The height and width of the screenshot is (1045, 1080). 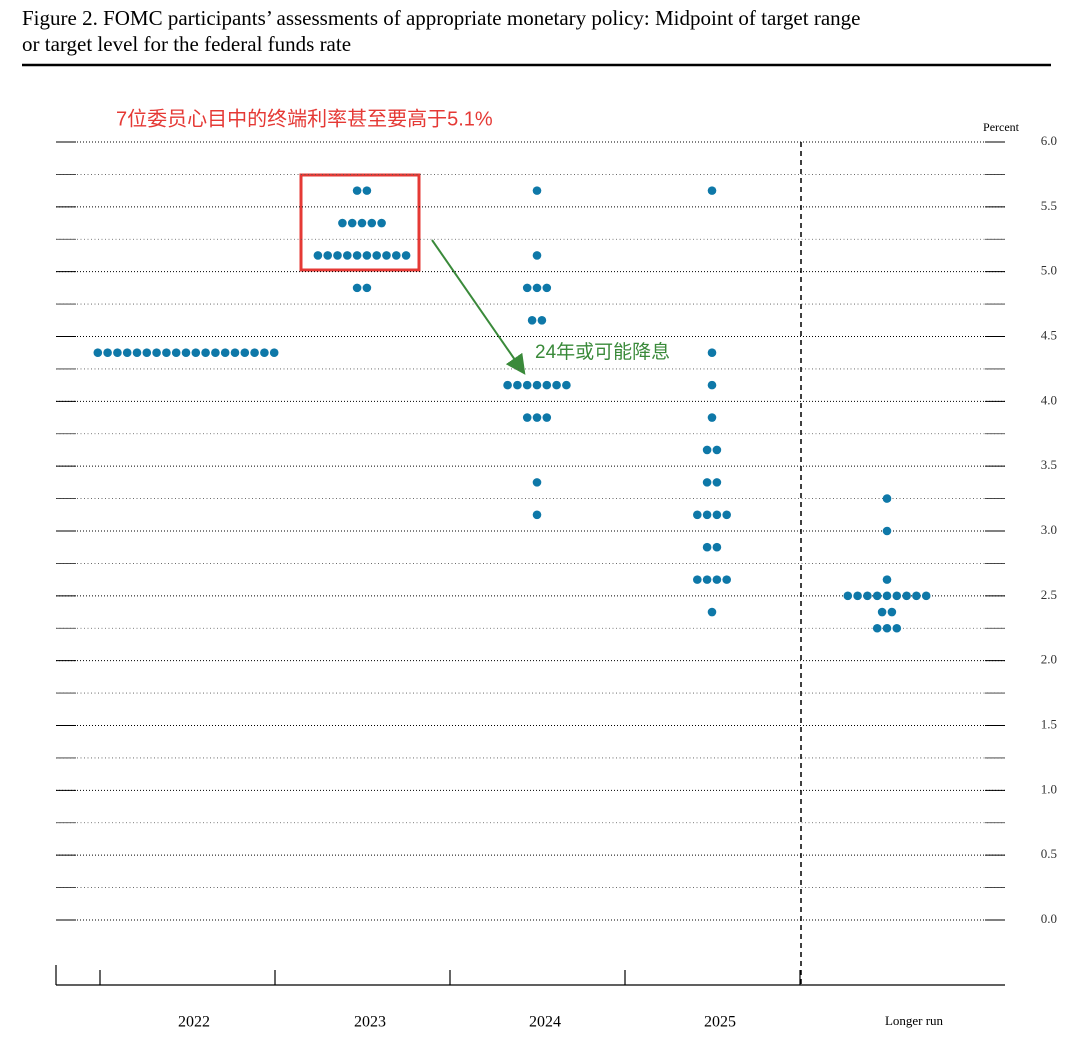 What do you see at coordinates (1049, 464) in the screenshot?
I see `y-tick-label: 3.5` at bounding box center [1049, 464].